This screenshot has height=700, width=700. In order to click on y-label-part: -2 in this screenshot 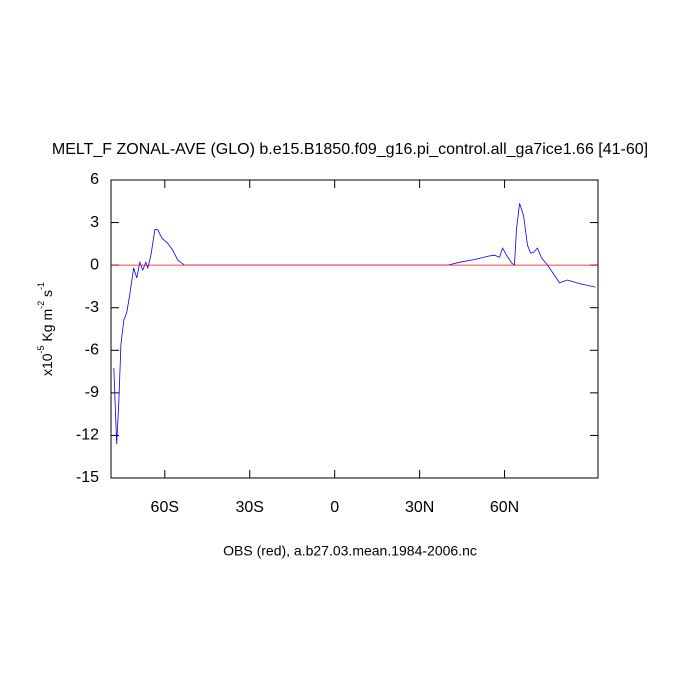, I will do `click(41, 305)`.